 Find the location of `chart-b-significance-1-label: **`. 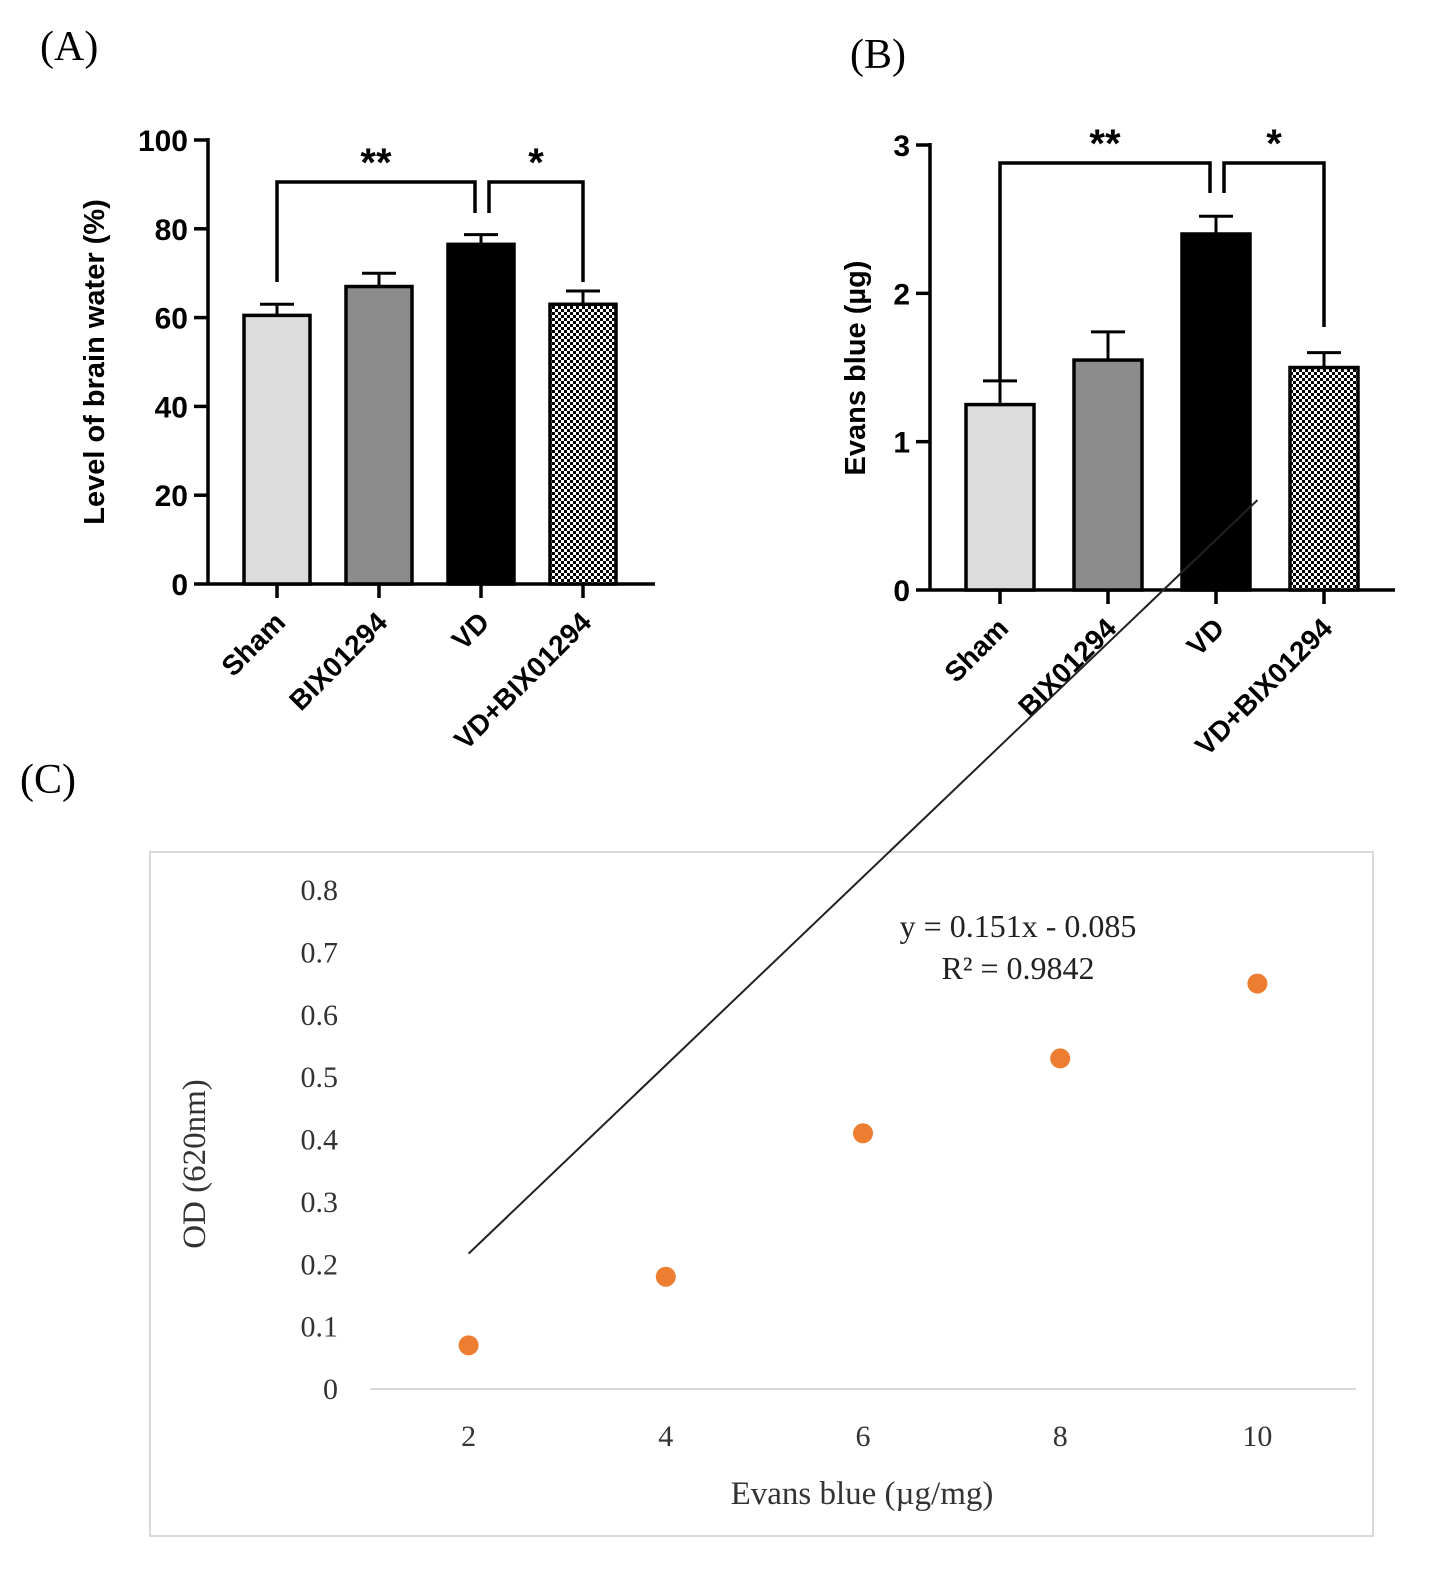

chart-b-significance-1-label: ** is located at coordinates (1105, 144).